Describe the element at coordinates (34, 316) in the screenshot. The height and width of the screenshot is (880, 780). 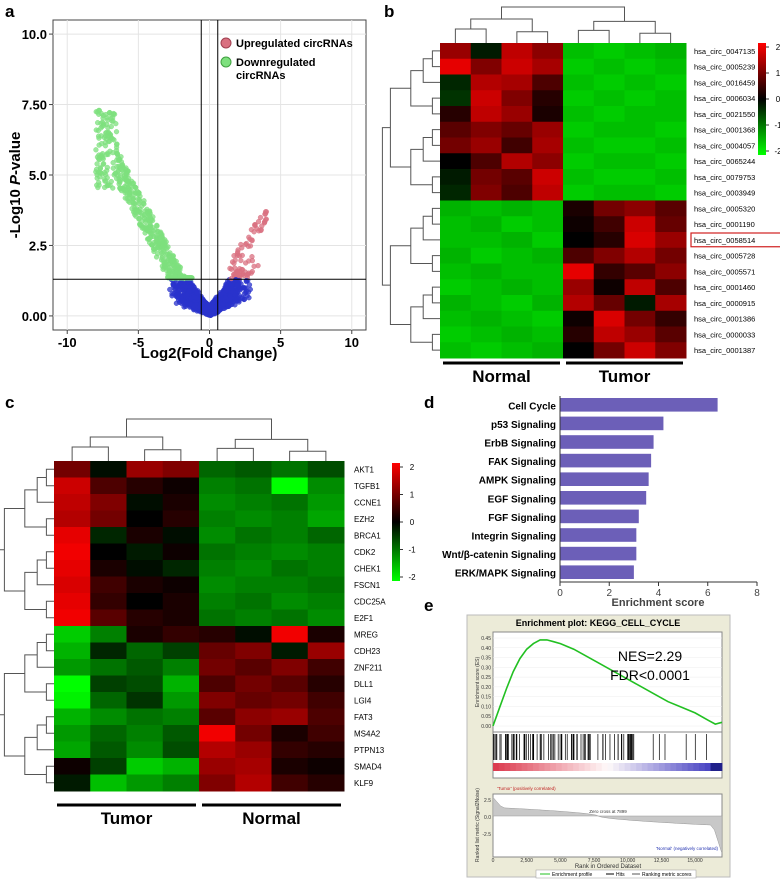
I see `volcano-ytick-label: 0.00` at that location.